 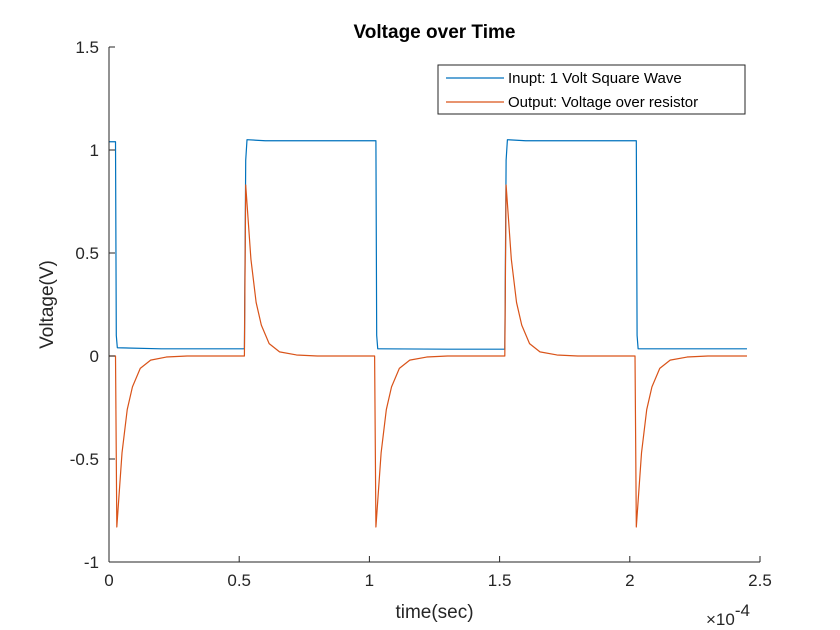 I want to click on x-axis-multiplier-exponent: -4, so click(x=742, y=610).